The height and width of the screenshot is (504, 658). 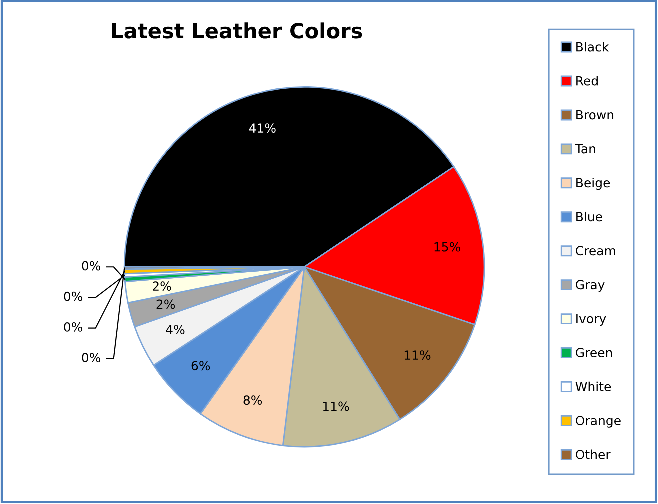 What do you see at coordinates (595, 115) in the screenshot?
I see `legend-label: Brown` at bounding box center [595, 115].